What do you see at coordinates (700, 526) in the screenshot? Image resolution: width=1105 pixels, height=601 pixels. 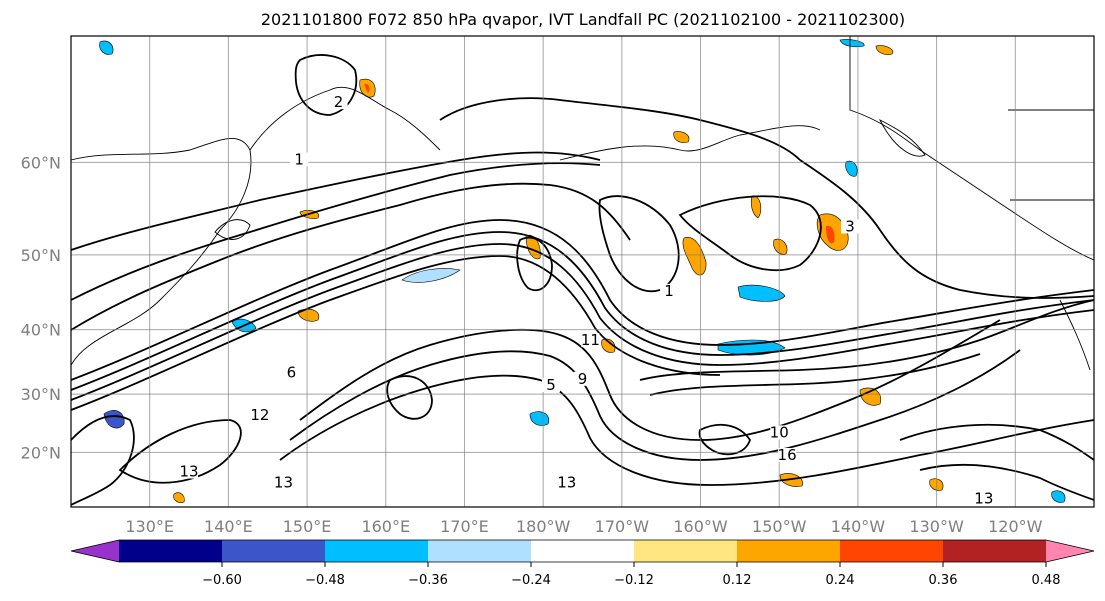 I see `lon-tick-label: 160°W` at bounding box center [700, 526].